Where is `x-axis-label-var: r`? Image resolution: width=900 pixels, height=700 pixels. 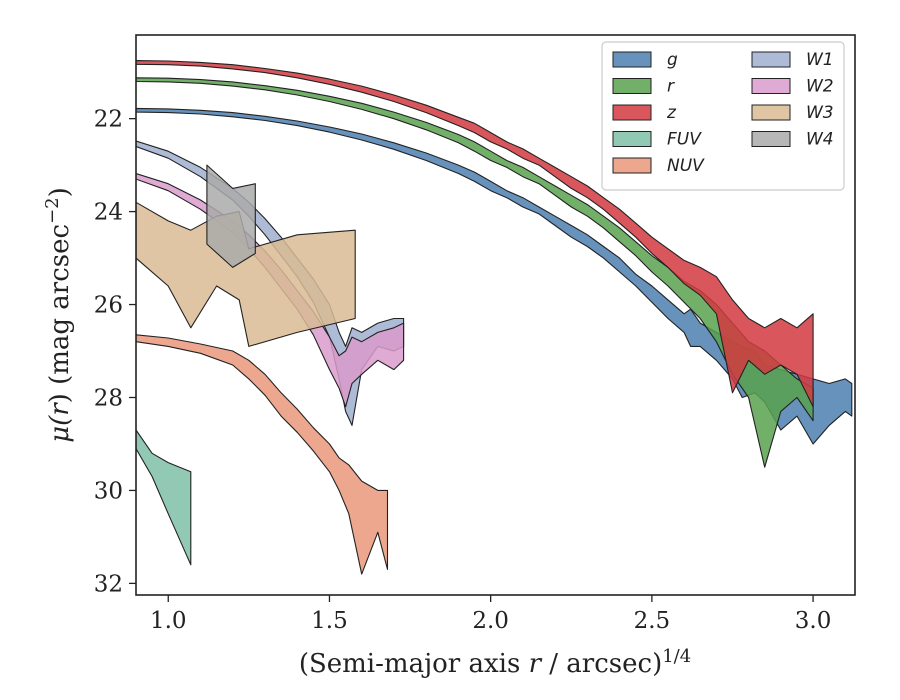
x-axis-label-var: r is located at coordinates (536, 664).